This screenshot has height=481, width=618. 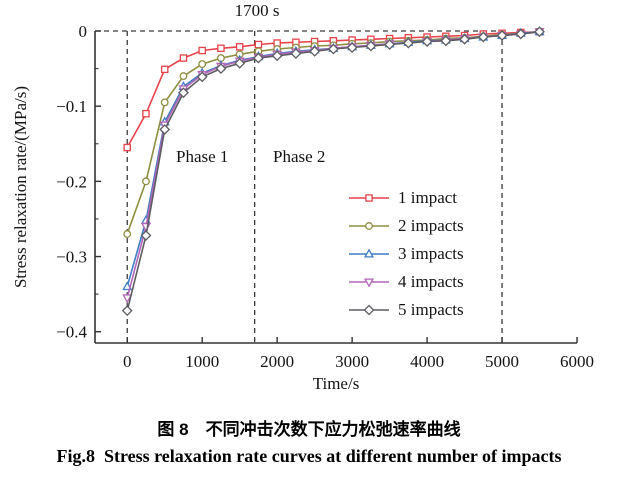 What do you see at coordinates (20, 187) in the screenshot?
I see `y-axis-label: Stress relaxation rate/(MPa/s)` at bounding box center [20, 187].